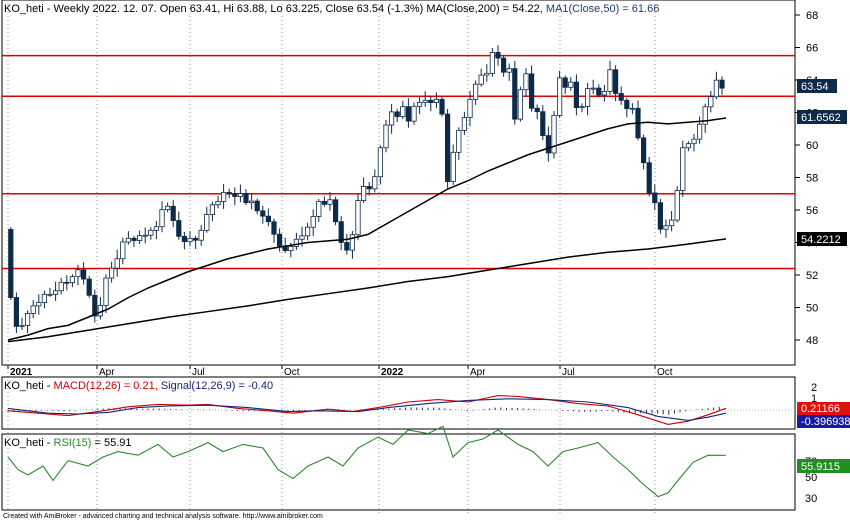 Image resolution: width=850 pixels, height=520 pixels. Describe the element at coordinates (21, 372) in the screenshot. I see `x-tick-label: 2021` at that location.